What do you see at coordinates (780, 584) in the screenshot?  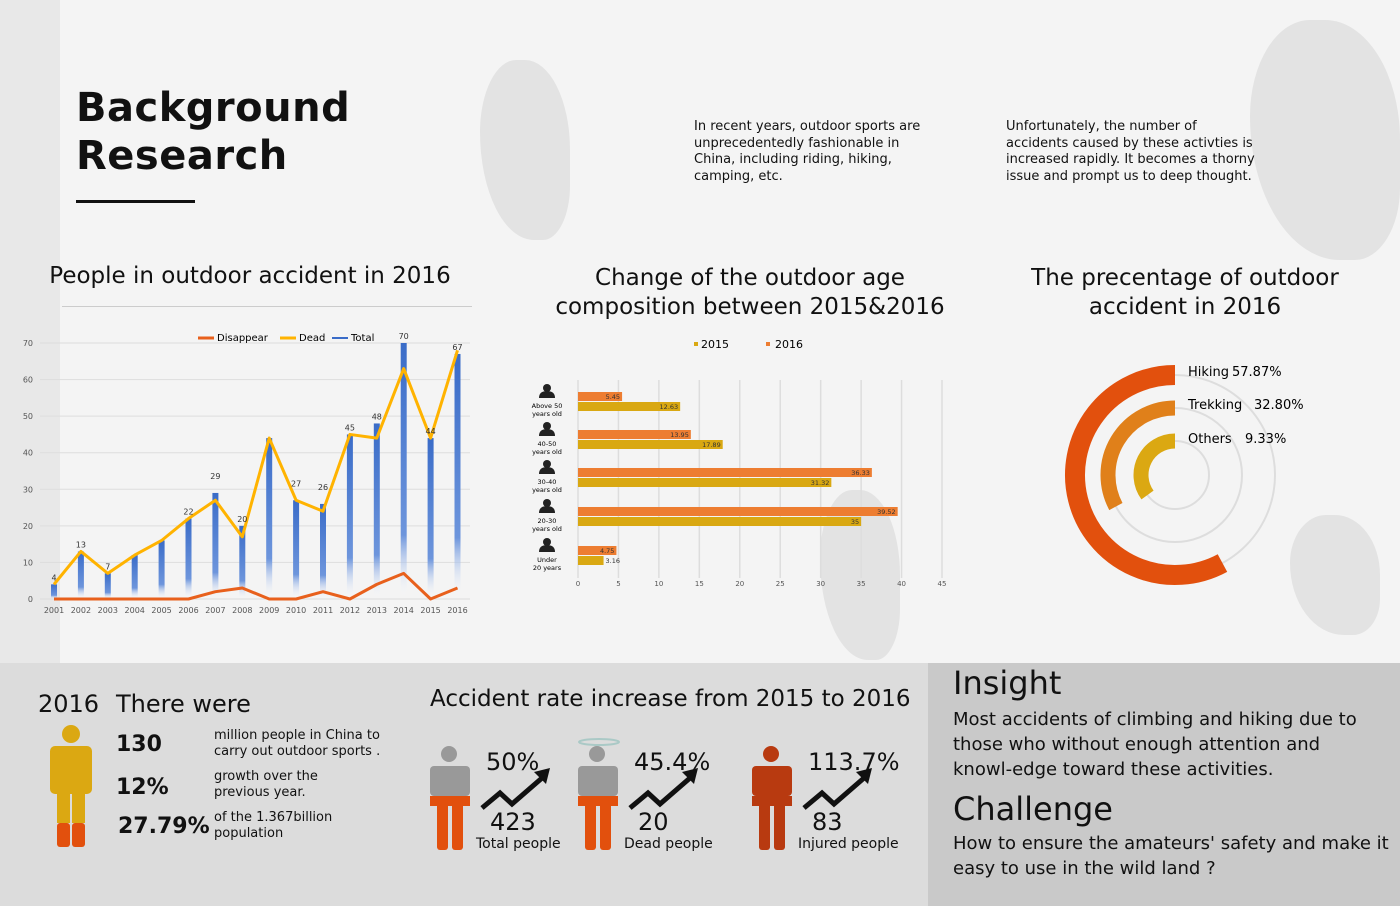 I see `x-tick-label: 25` at bounding box center [780, 584].